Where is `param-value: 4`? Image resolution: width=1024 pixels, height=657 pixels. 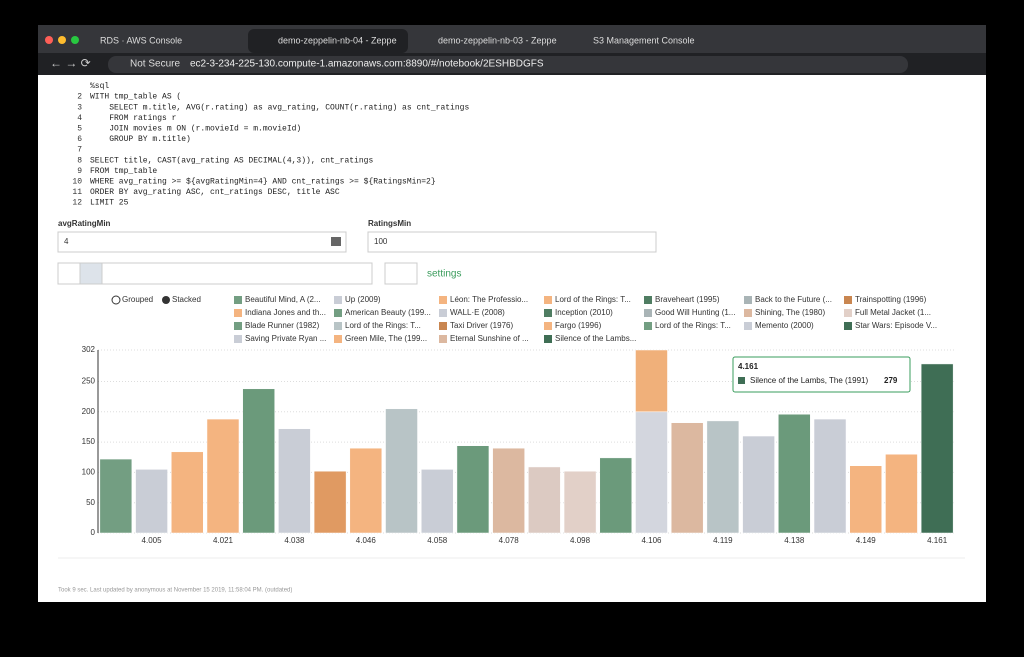 param-value: 4 is located at coordinates (66, 241).